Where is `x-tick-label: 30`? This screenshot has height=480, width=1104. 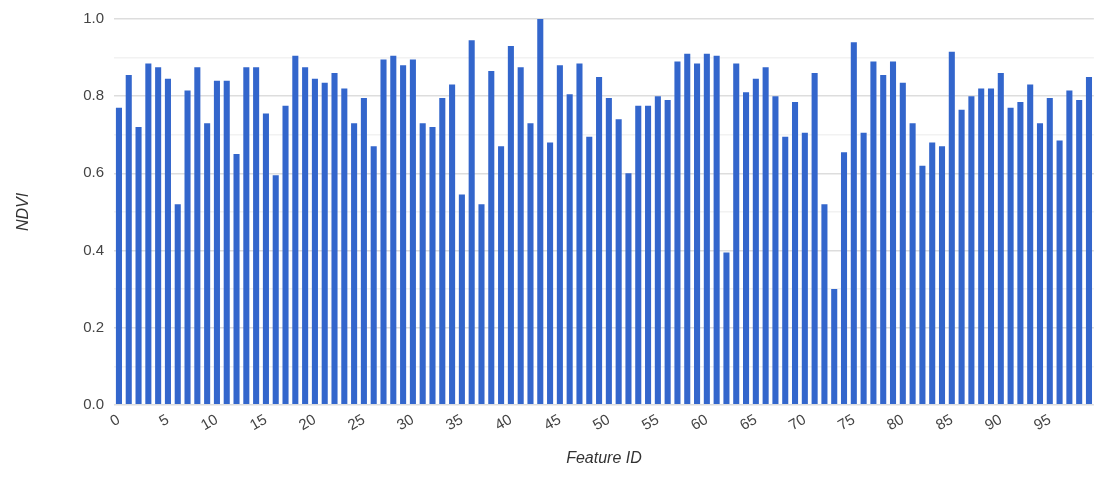 x-tick-label: 30 is located at coordinates (405, 422).